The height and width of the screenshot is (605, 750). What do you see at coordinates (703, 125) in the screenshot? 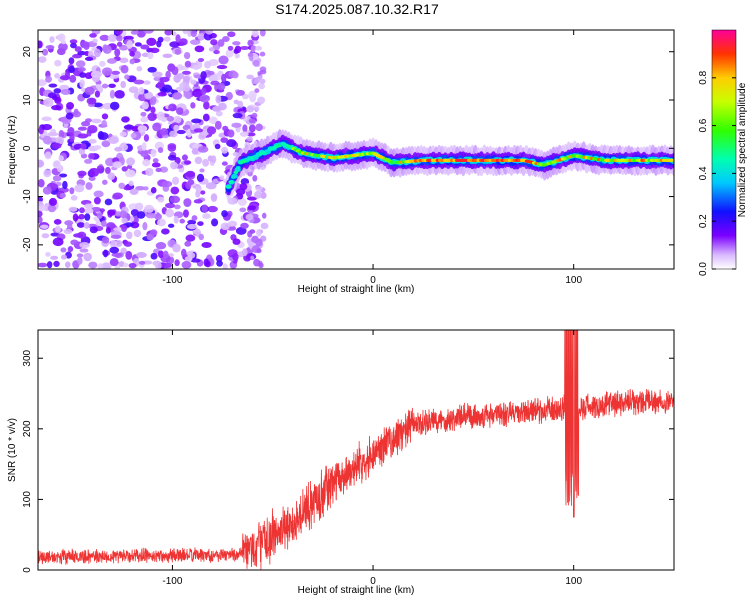
I see `colorbar-tick-label: 0.6` at bounding box center [703, 125].